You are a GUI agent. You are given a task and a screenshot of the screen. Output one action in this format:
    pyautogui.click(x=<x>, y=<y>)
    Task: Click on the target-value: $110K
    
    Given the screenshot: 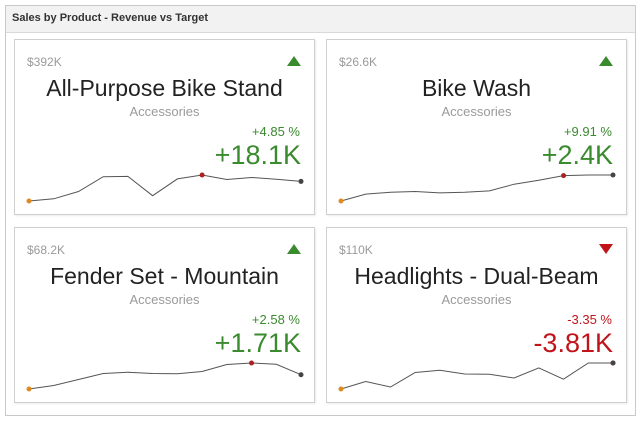 What is the action you would take?
    pyautogui.click(x=356, y=250)
    